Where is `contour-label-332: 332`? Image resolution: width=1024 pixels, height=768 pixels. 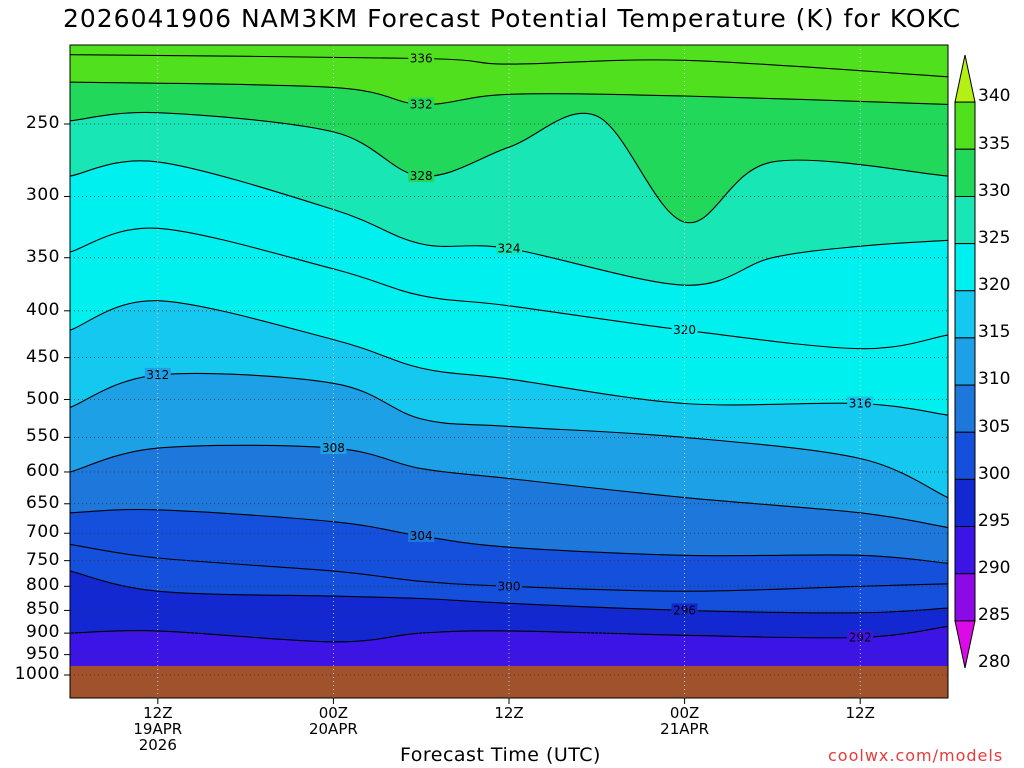
contour-label-332: 332 is located at coordinates (421, 104).